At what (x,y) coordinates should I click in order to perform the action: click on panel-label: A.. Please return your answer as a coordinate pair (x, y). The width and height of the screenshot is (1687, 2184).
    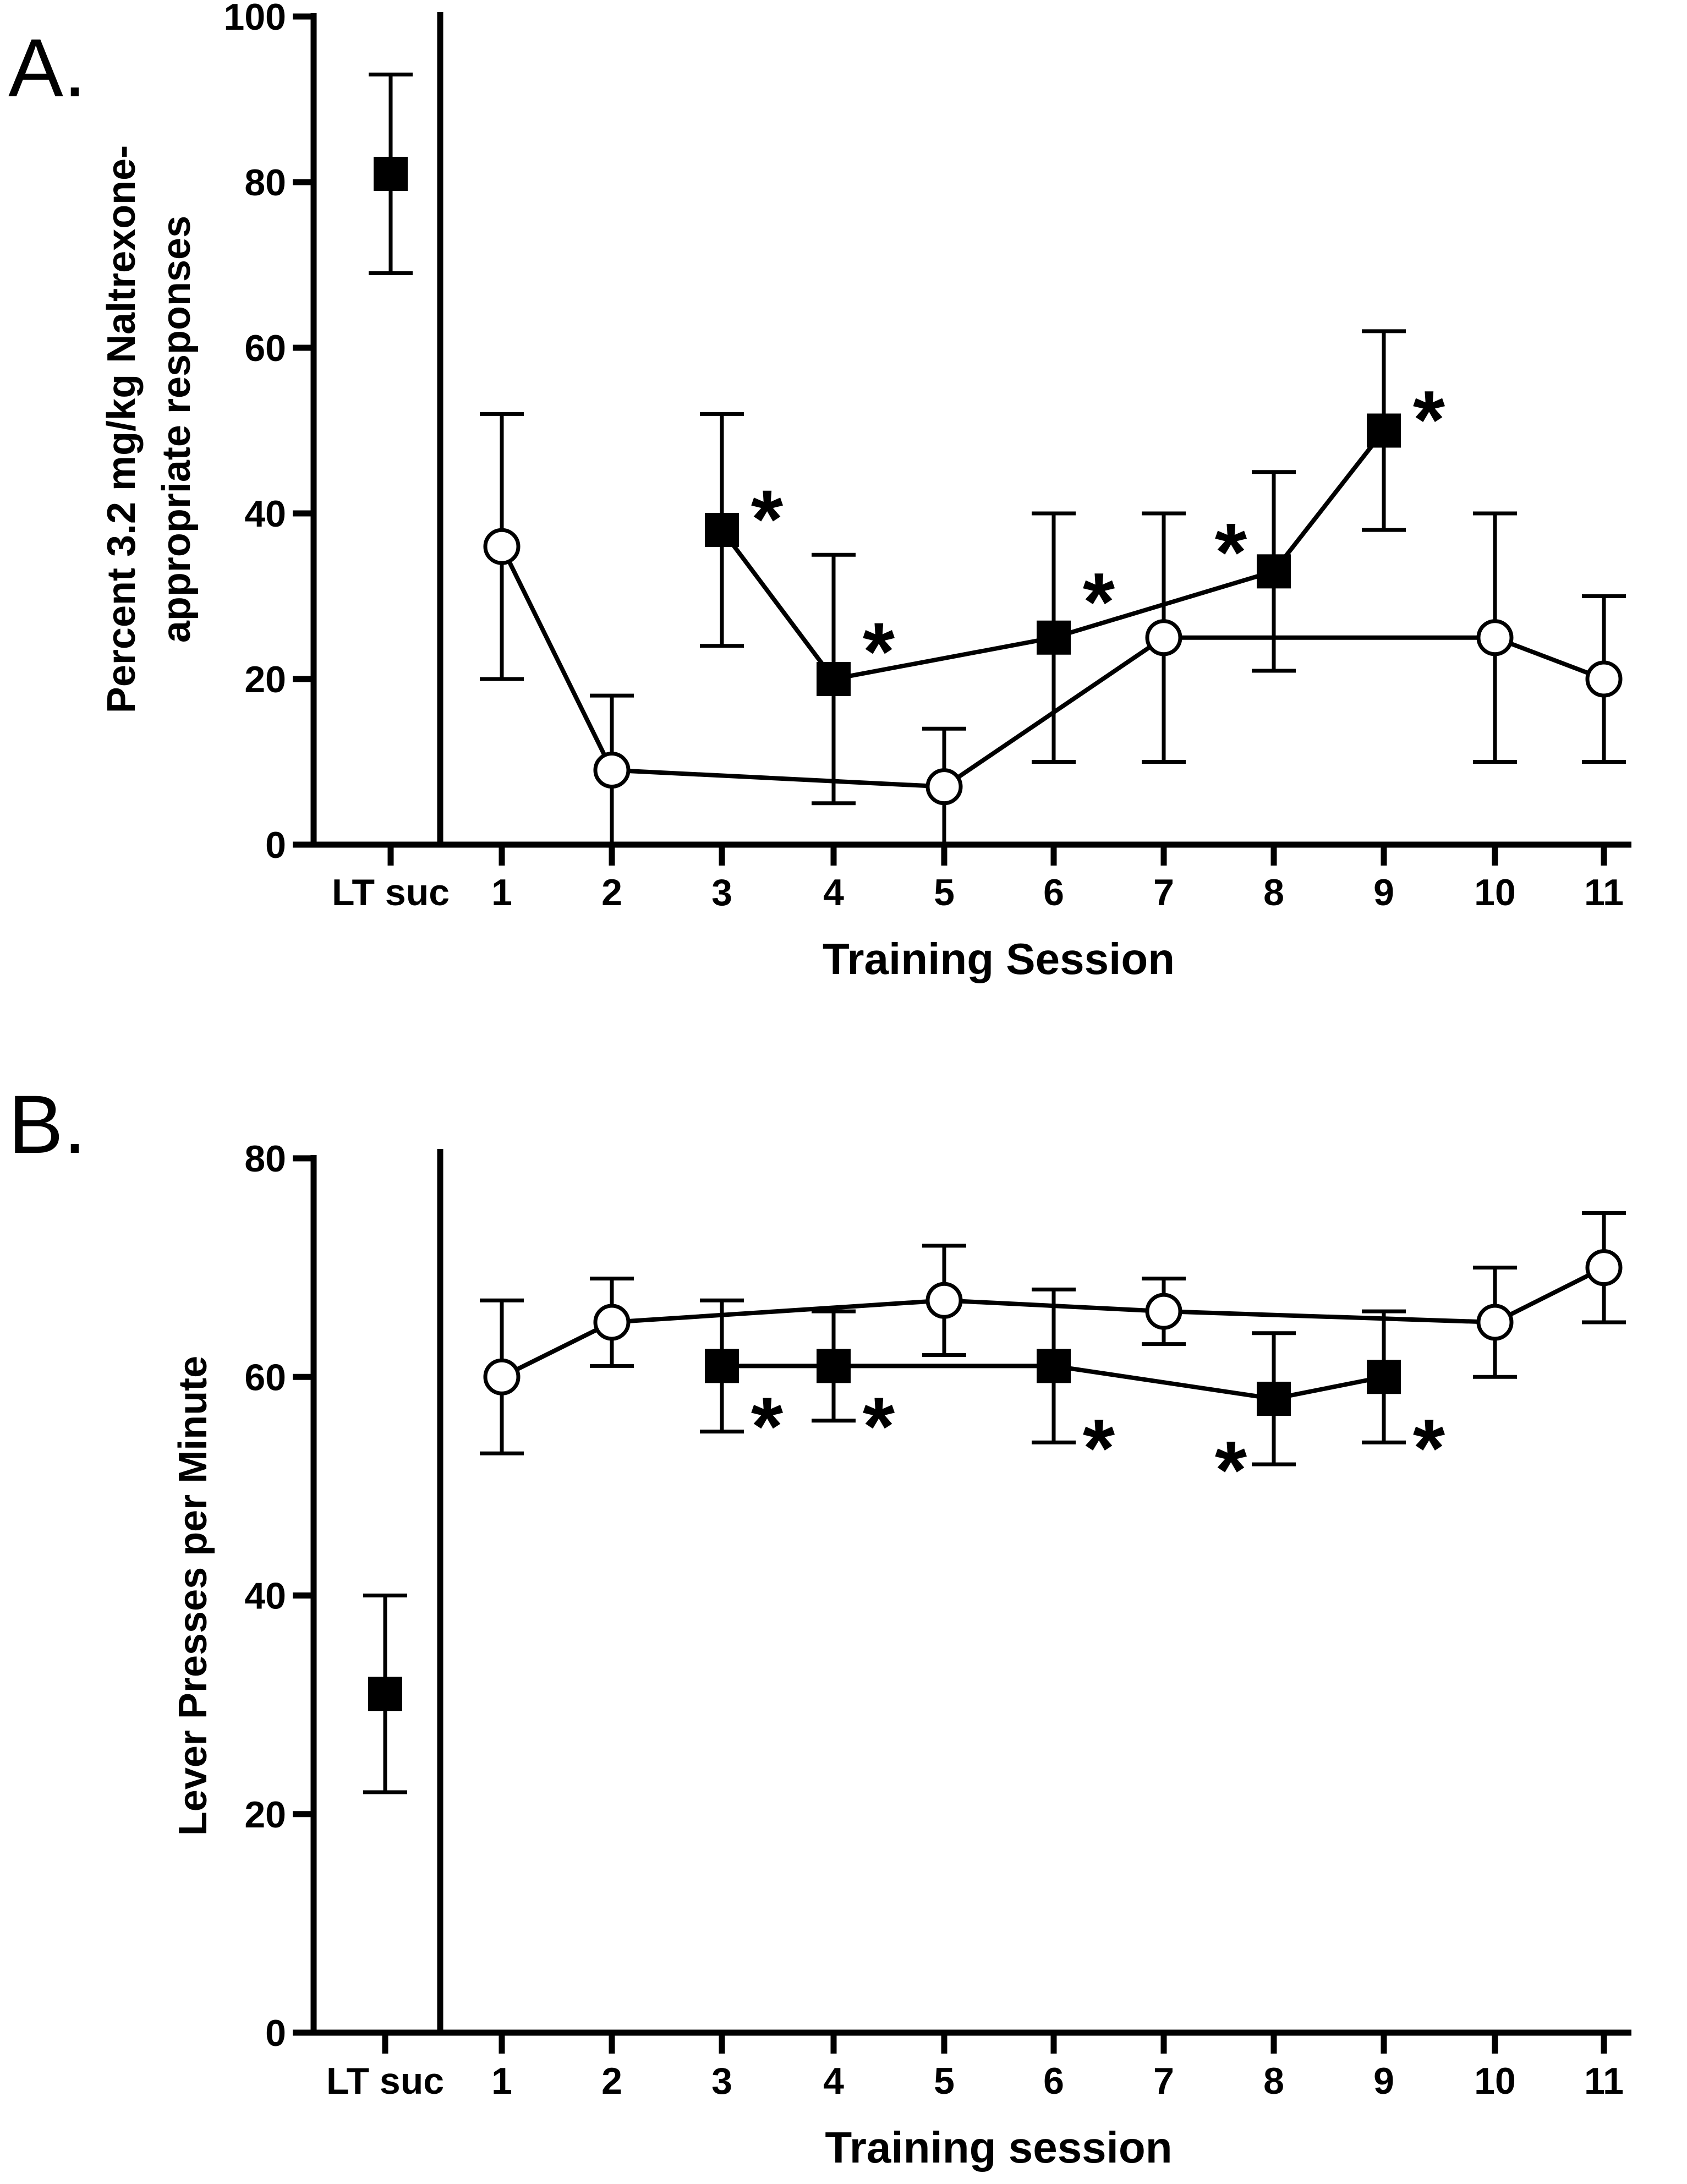
    Looking at the image, I should click on (47, 67).